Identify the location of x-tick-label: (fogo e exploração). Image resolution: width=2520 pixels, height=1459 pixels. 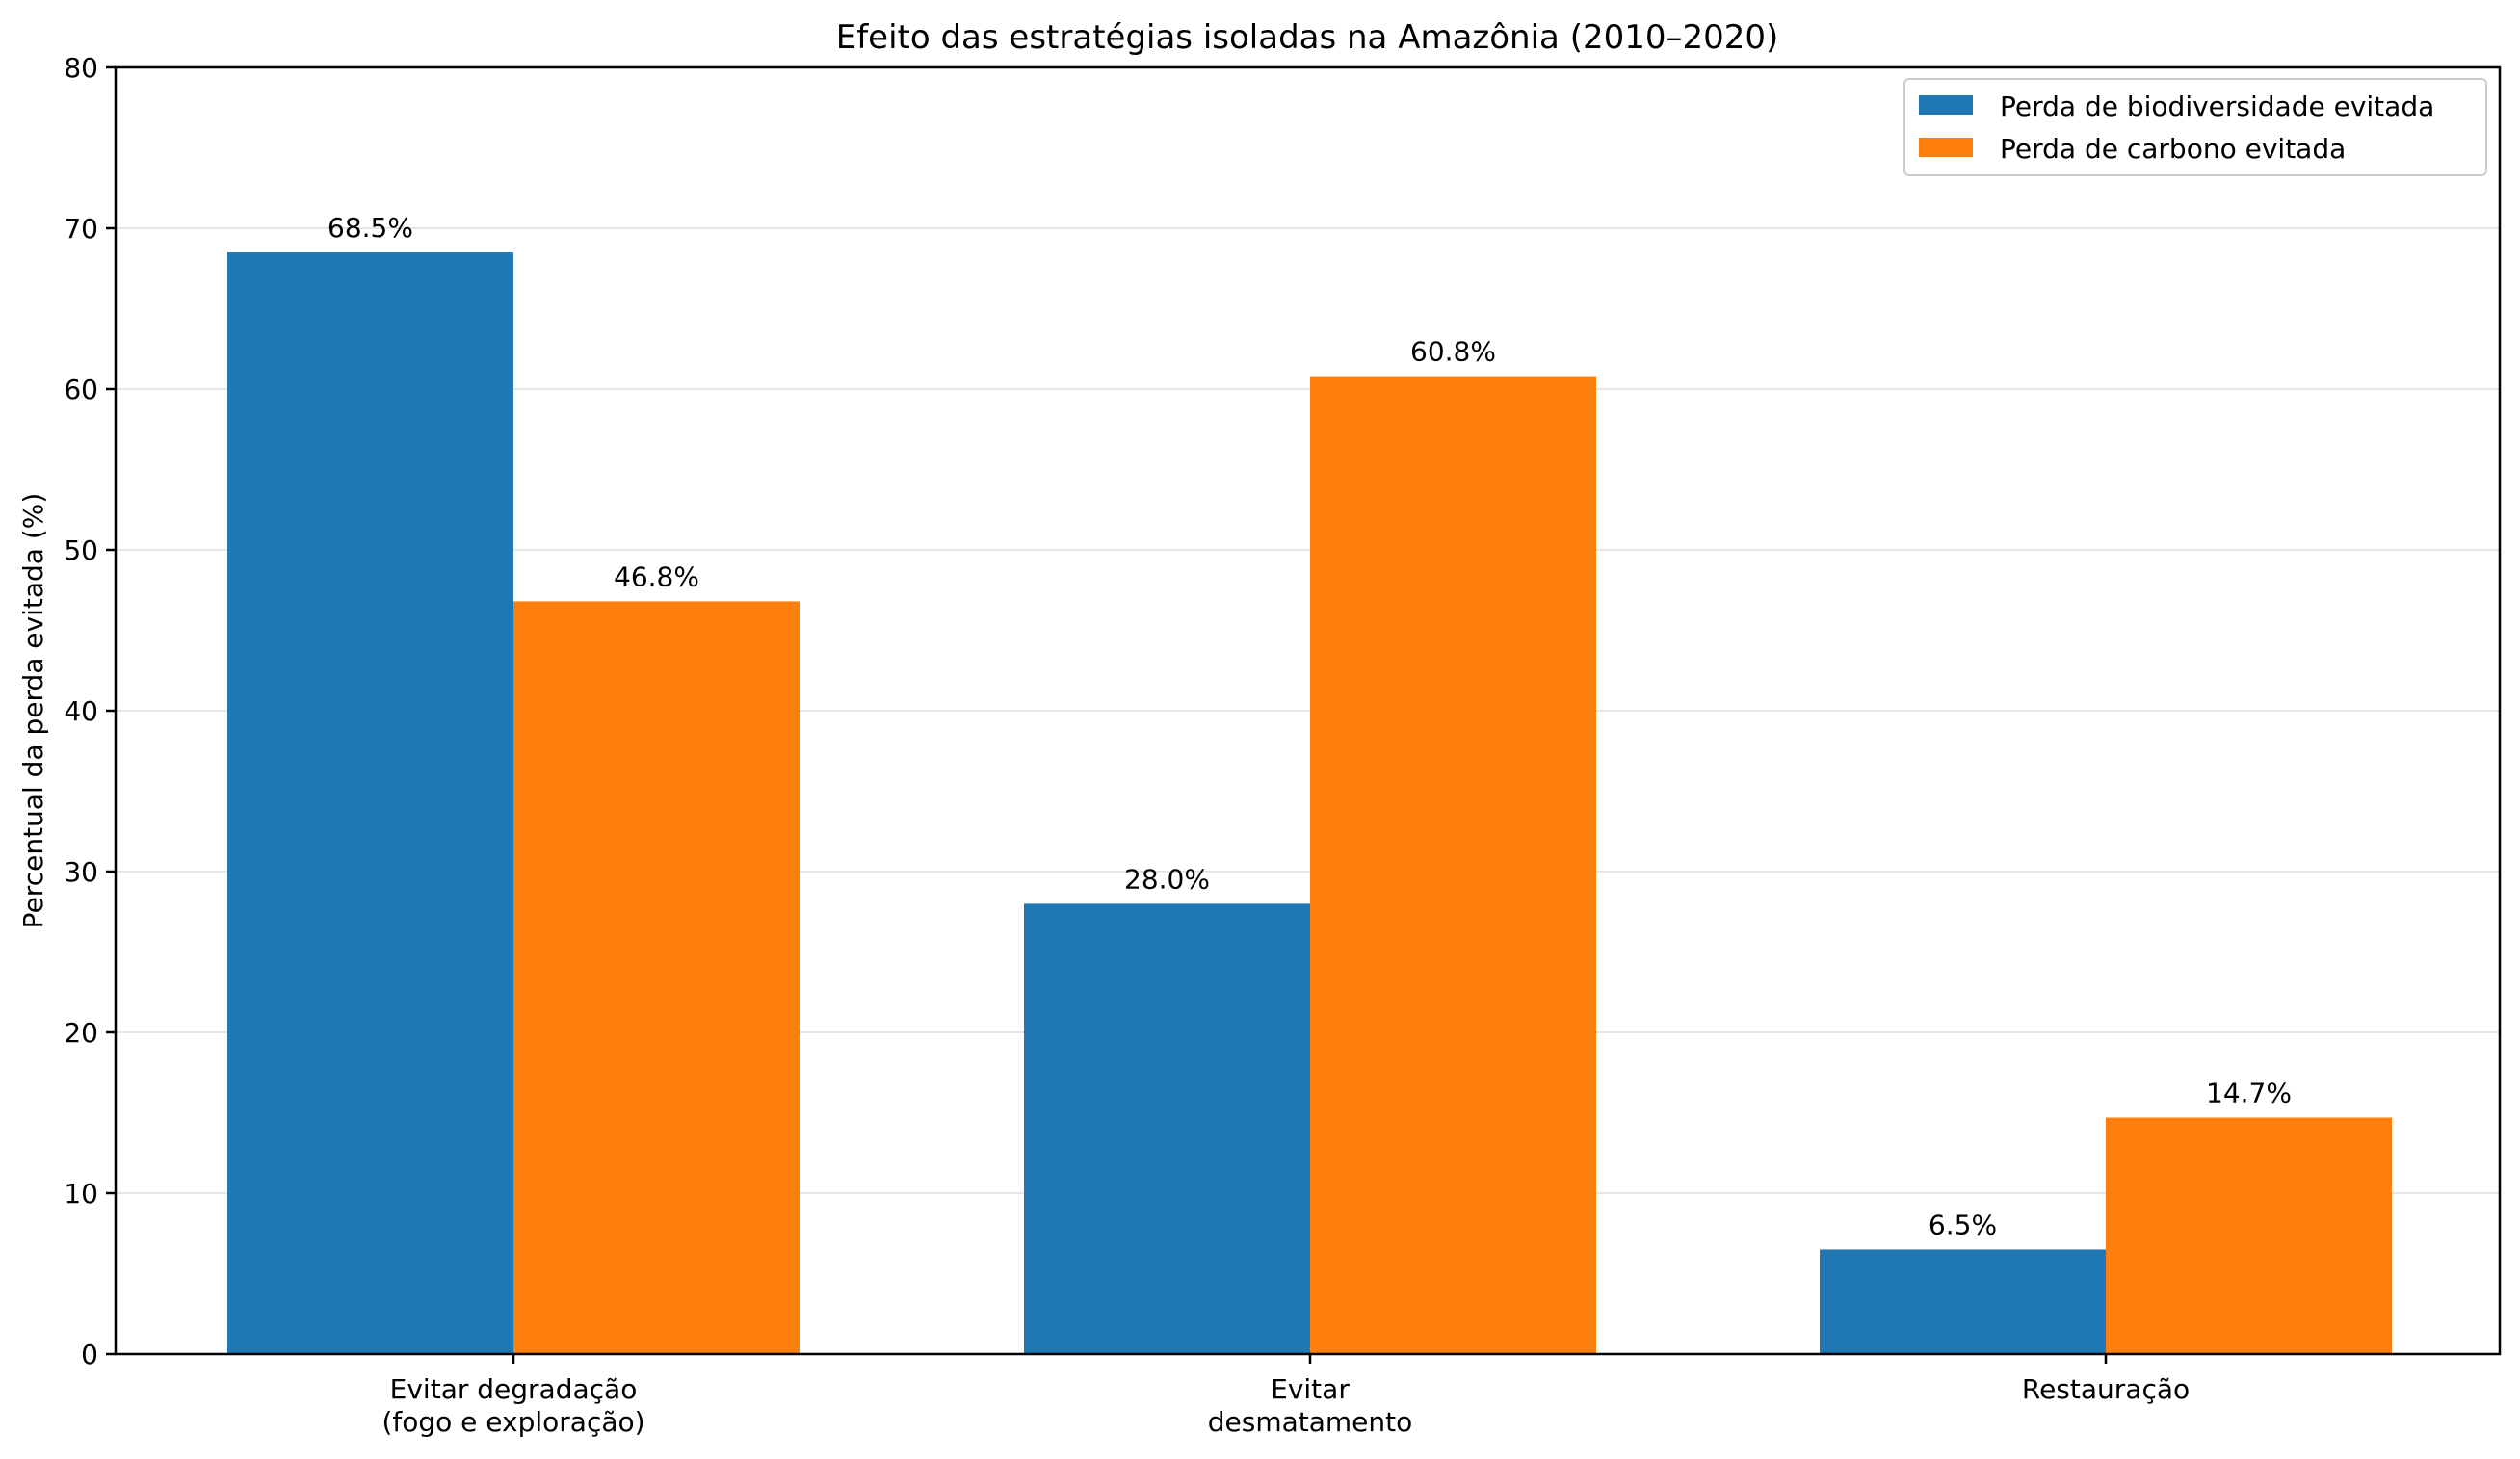
(512, 1422).